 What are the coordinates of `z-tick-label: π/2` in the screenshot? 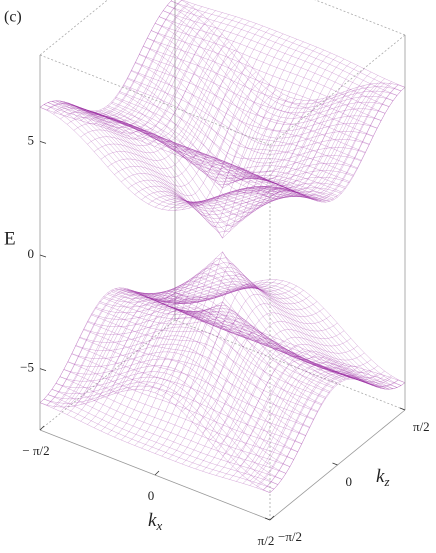 It's located at (421, 426).